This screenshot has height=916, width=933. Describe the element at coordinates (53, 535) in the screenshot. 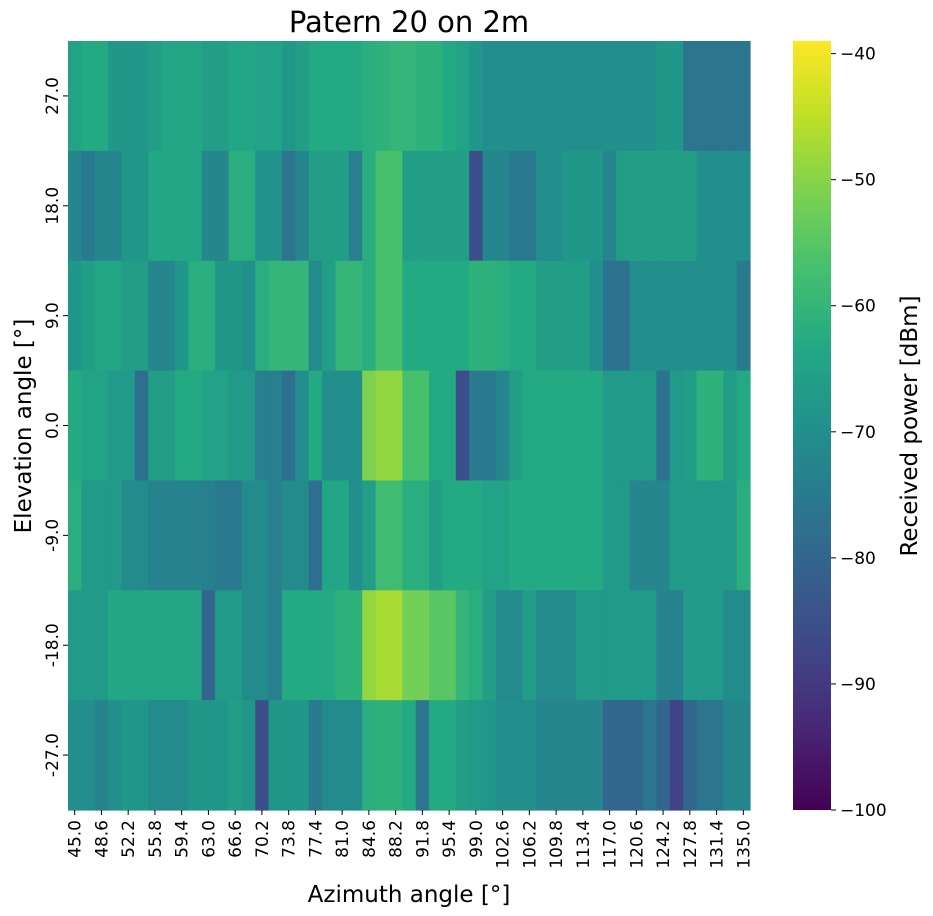

I see `y-tick-label: -9.0` at that location.